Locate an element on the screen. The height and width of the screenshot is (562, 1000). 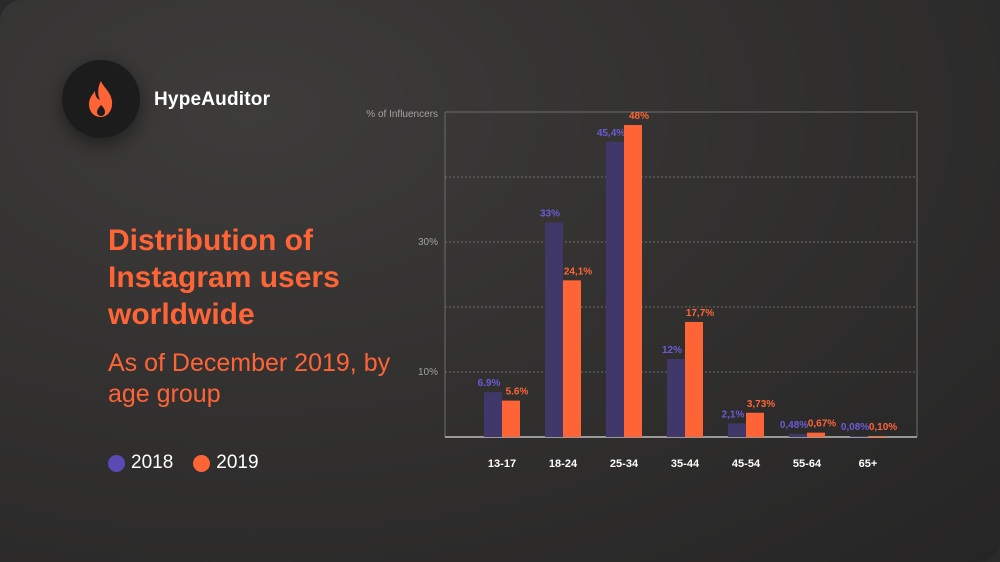
logo is located at coordinates (101, 99).